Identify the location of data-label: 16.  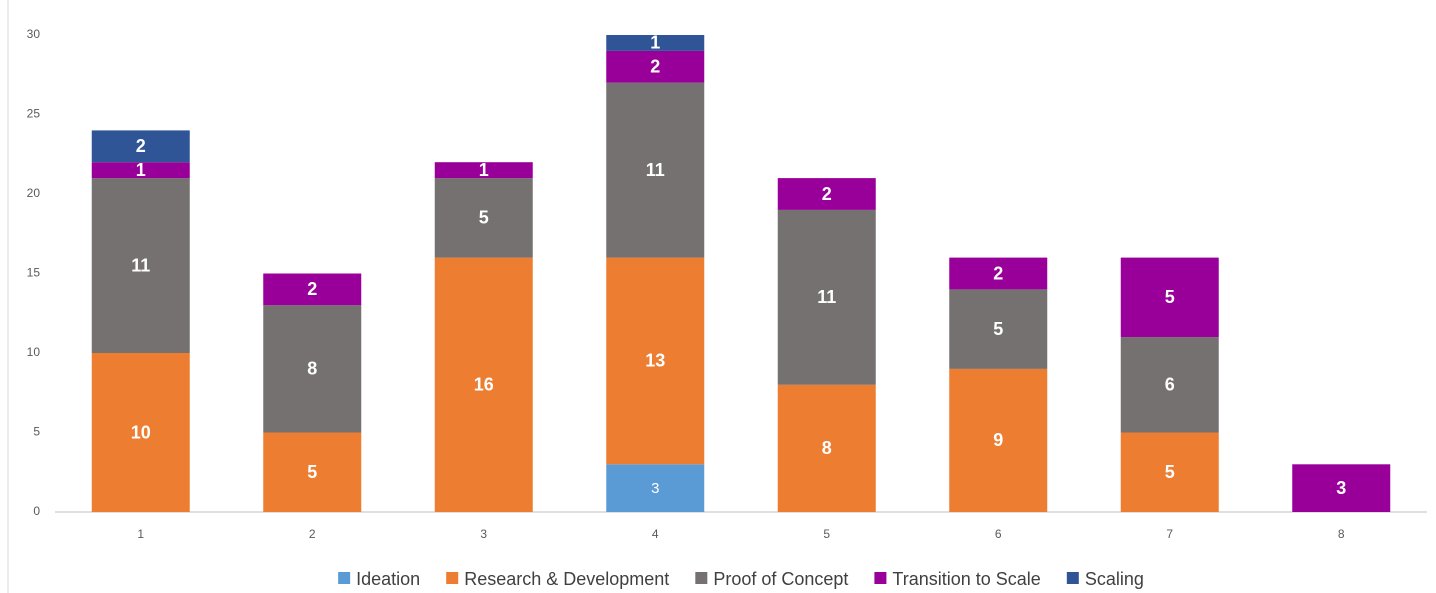
(484, 385).